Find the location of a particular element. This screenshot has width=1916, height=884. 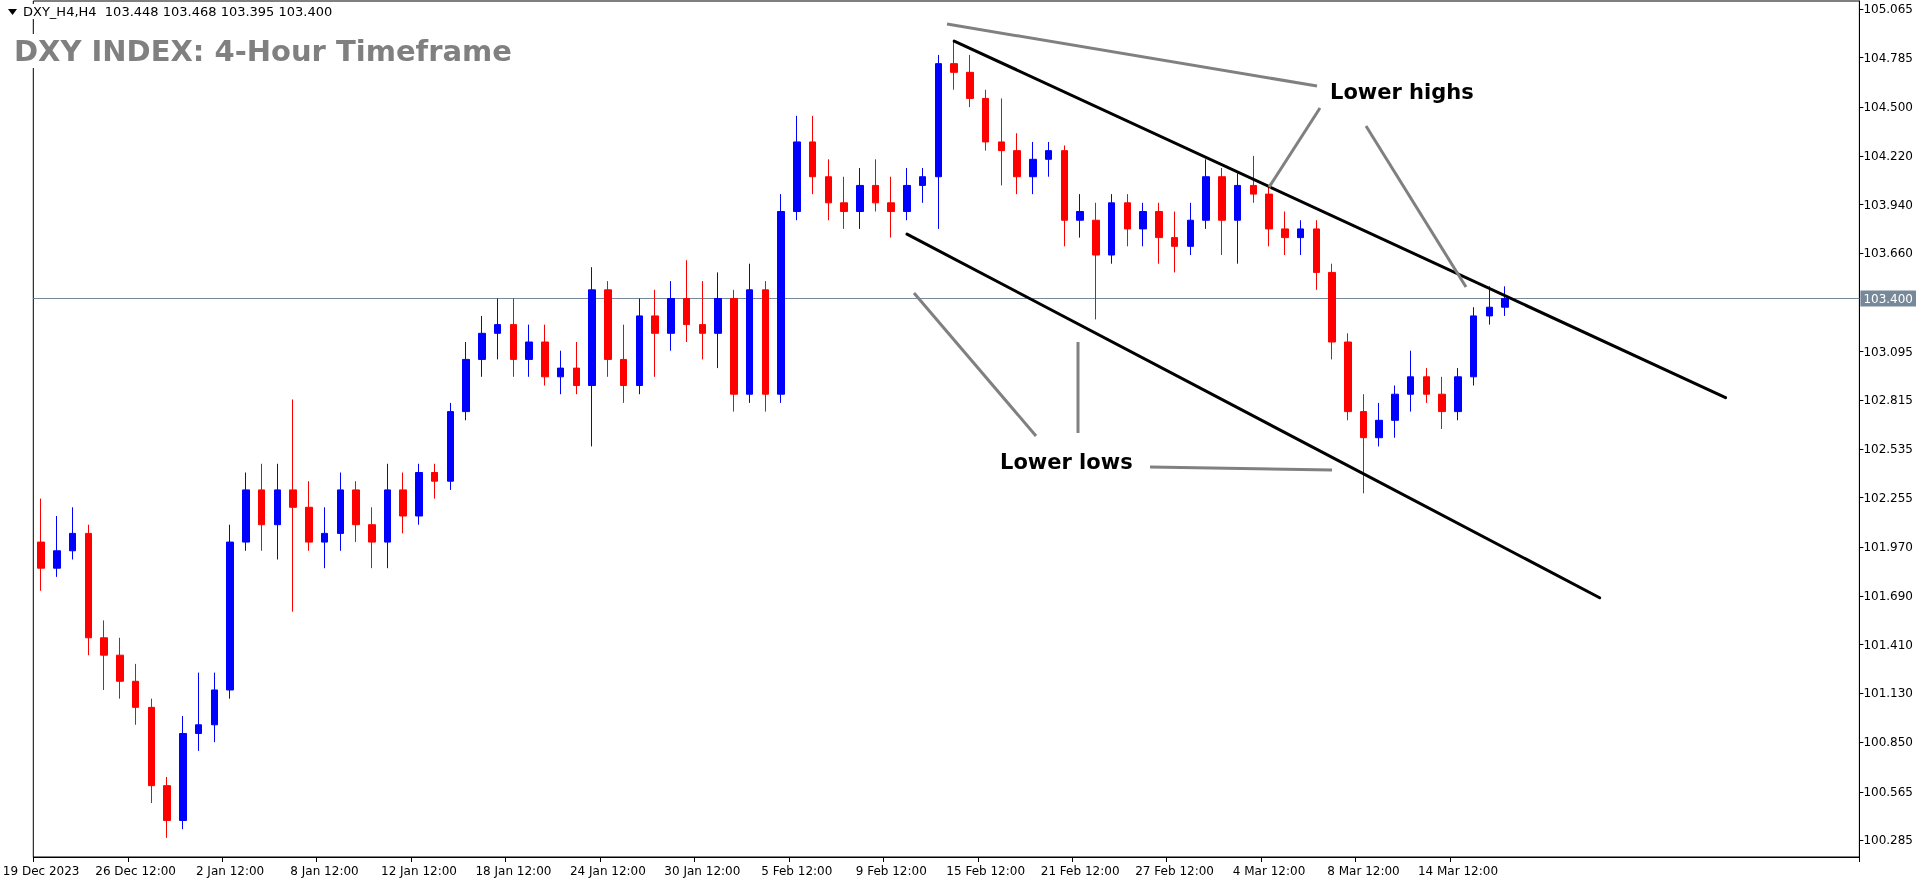

x-tick-label: 26 Dec 12:00 is located at coordinates (135, 871).